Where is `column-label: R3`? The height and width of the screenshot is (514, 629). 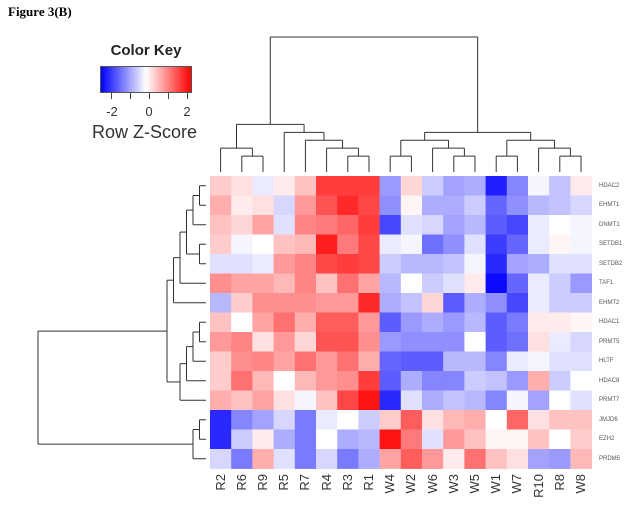 column-label: R3 is located at coordinates (347, 482).